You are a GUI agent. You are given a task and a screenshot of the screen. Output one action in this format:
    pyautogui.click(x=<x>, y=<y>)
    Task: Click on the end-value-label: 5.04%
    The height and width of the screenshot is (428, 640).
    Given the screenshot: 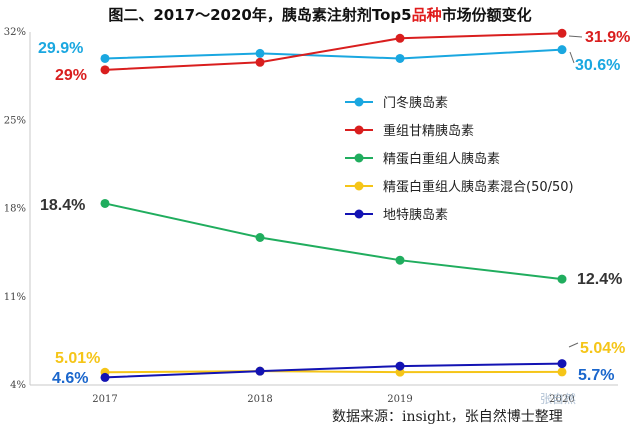 What is the action you would take?
    pyautogui.click(x=602, y=348)
    